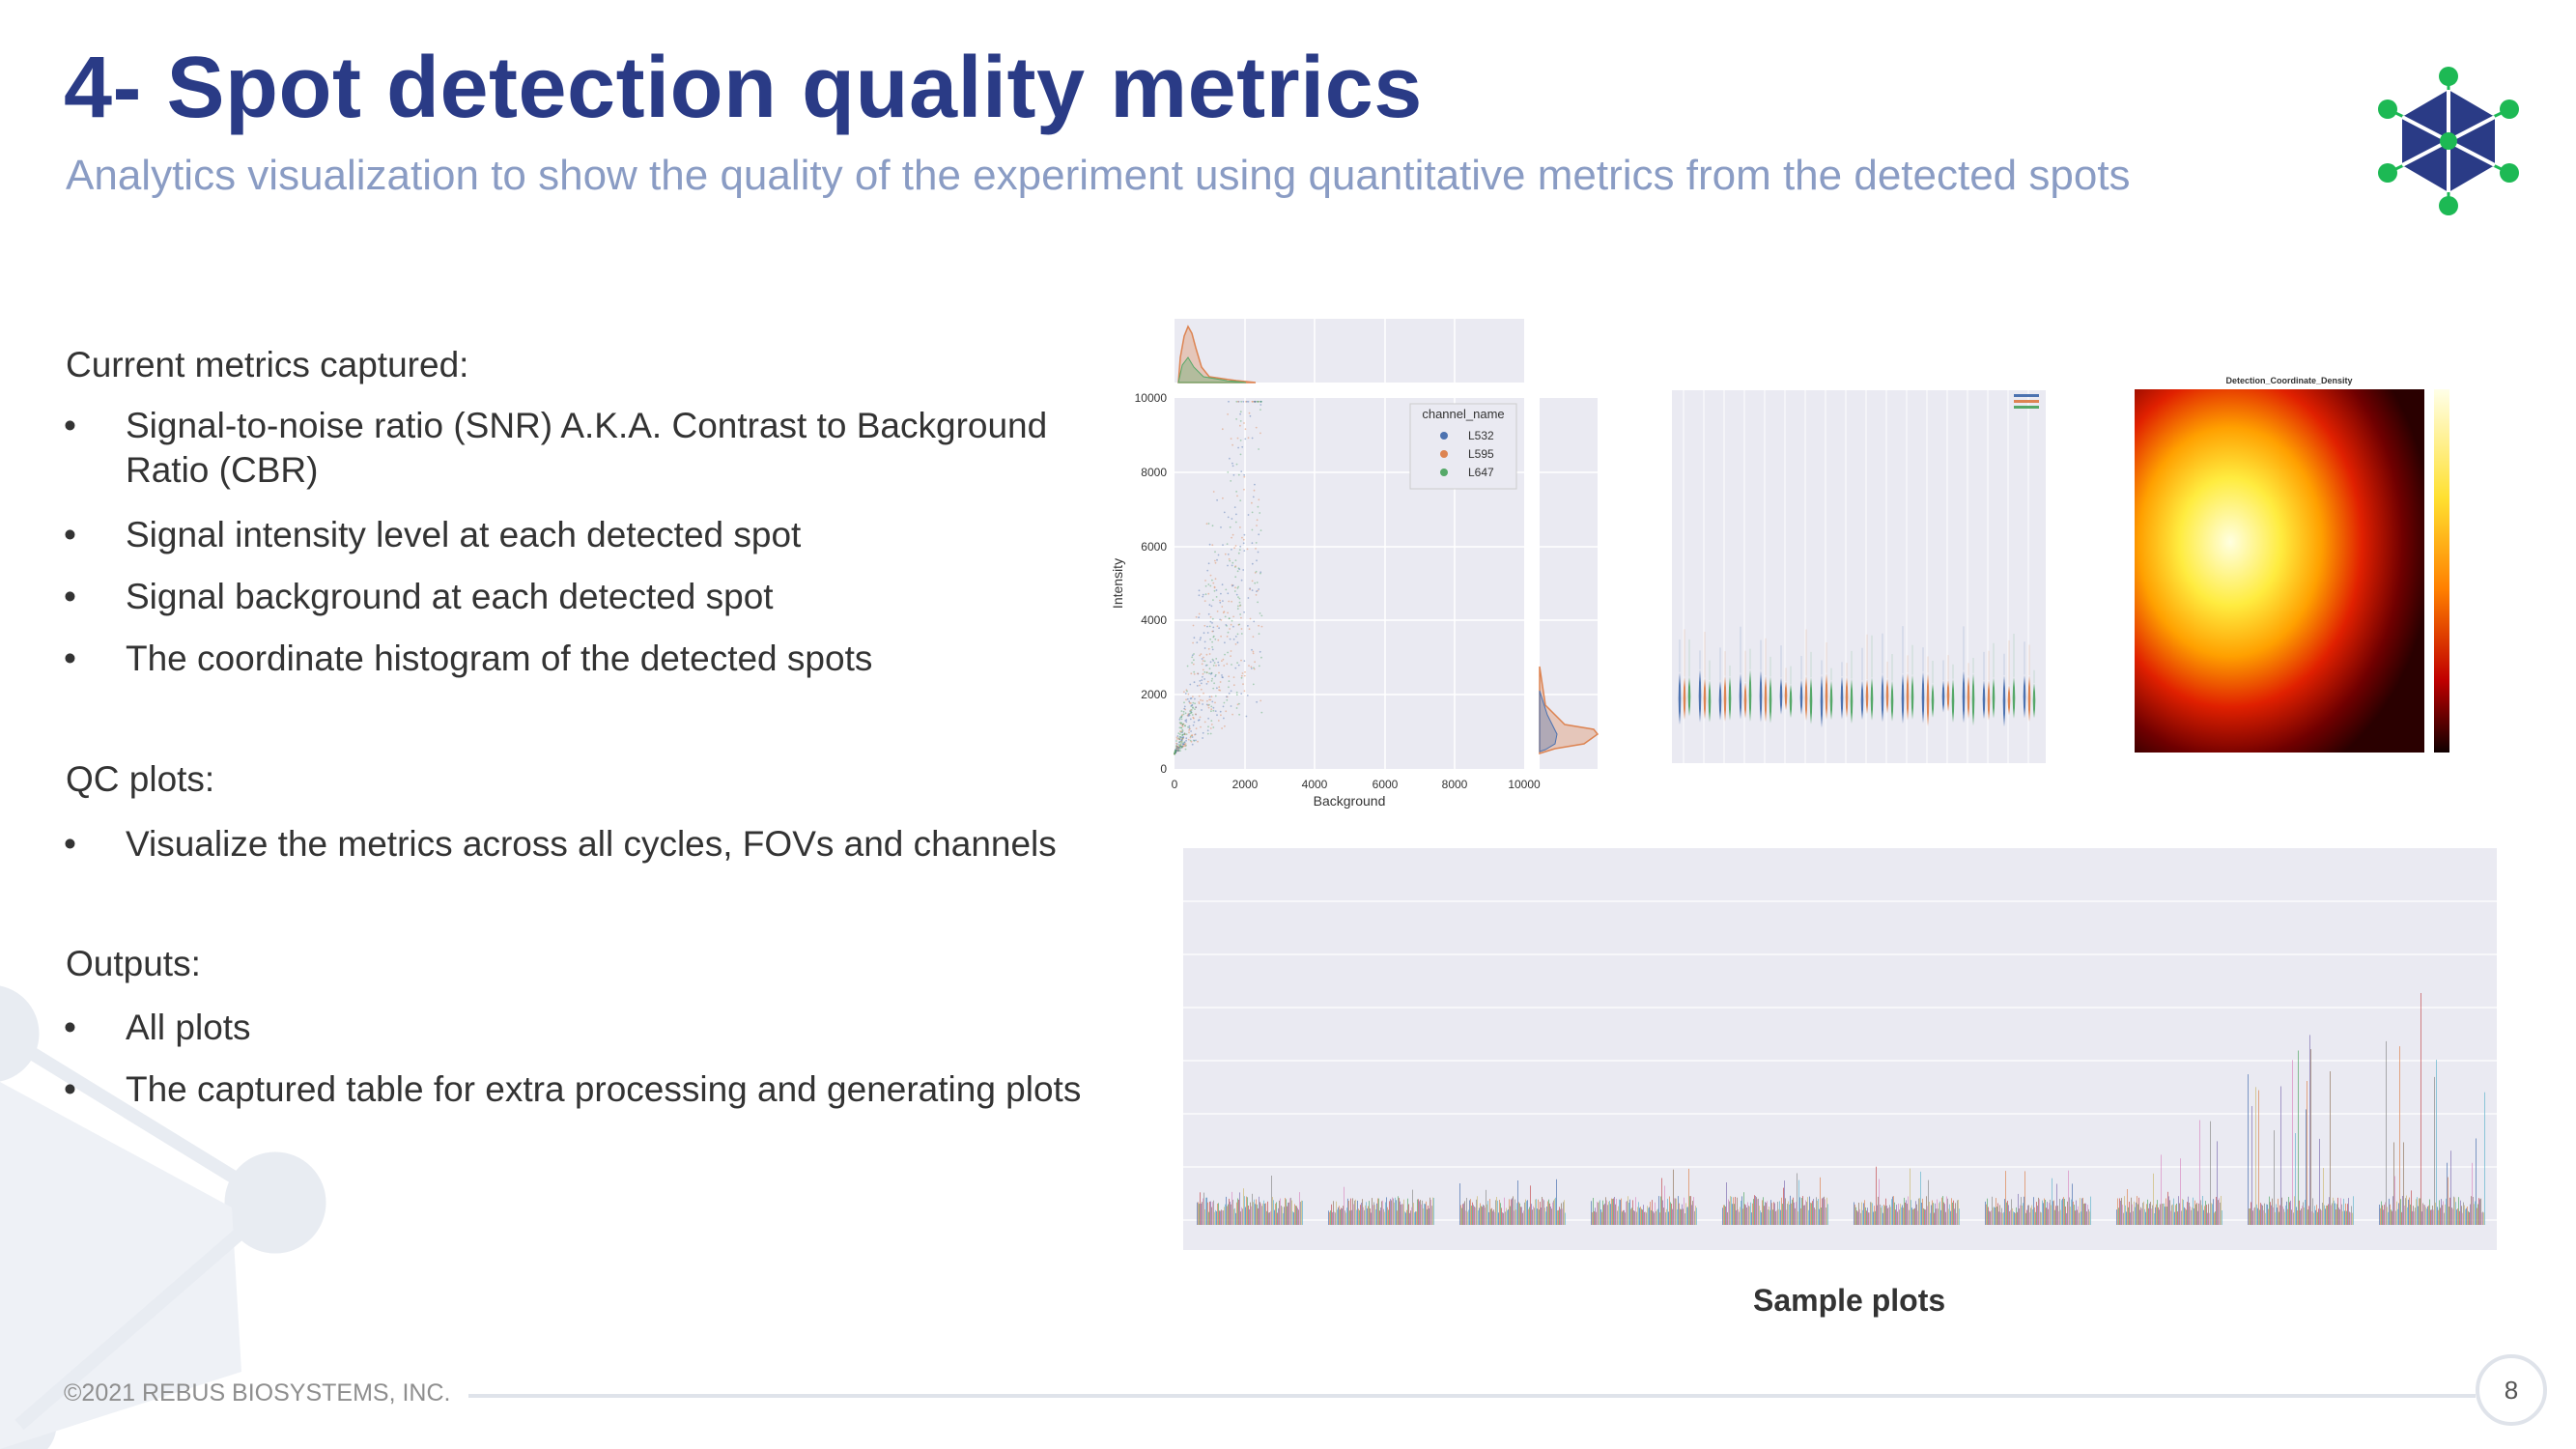 This screenshot has width=2576, height=1449. I want to click on histogram-axes-bg, so click(1840, 1049).